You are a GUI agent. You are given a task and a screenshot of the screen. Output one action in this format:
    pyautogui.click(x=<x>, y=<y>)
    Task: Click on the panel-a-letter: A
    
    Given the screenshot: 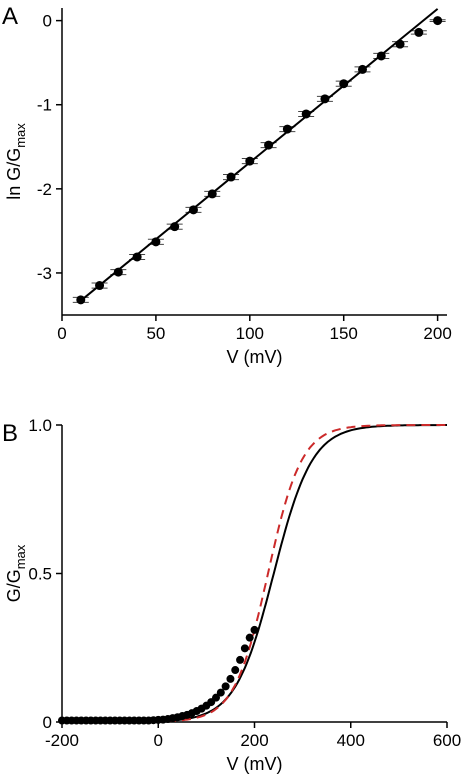 What is the action you would take?
    pyautogui.click(x=10, y=16)
    